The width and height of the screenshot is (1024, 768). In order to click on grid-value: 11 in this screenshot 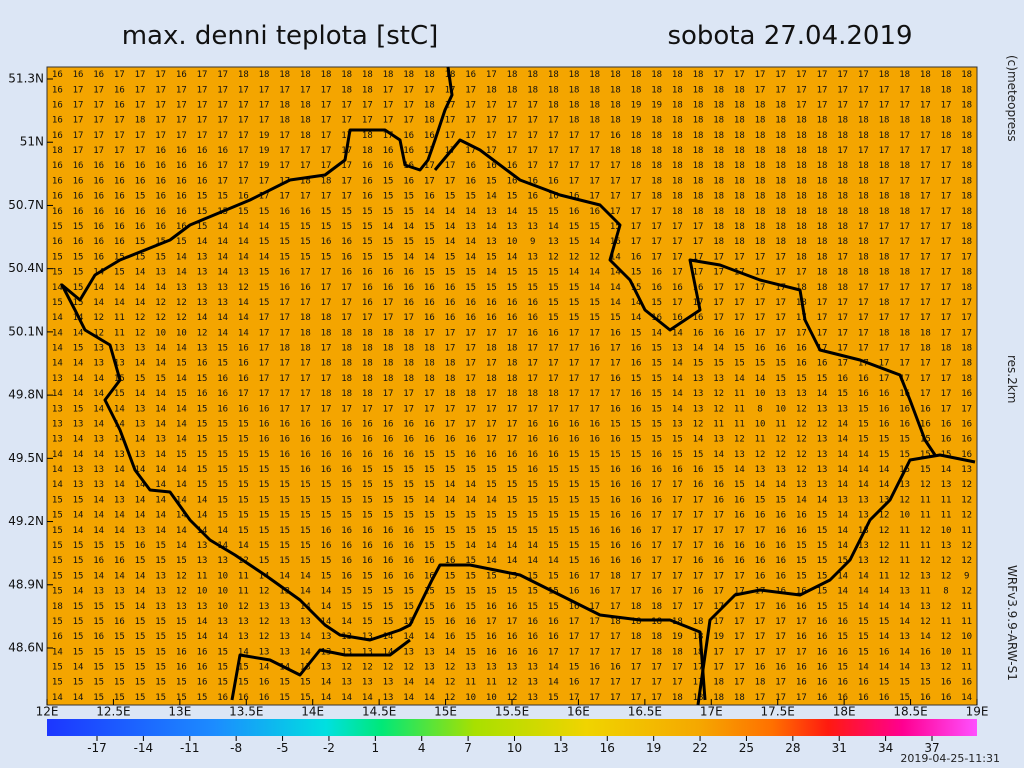, I will do `click(966, 607)`.